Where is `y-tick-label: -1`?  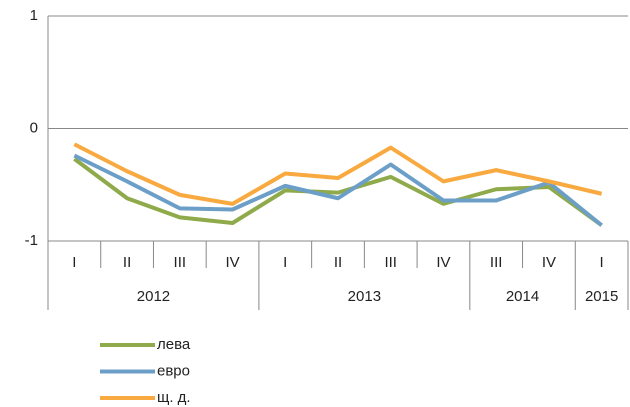 y-tick-label: -1 is located at coordinates (31, 240).